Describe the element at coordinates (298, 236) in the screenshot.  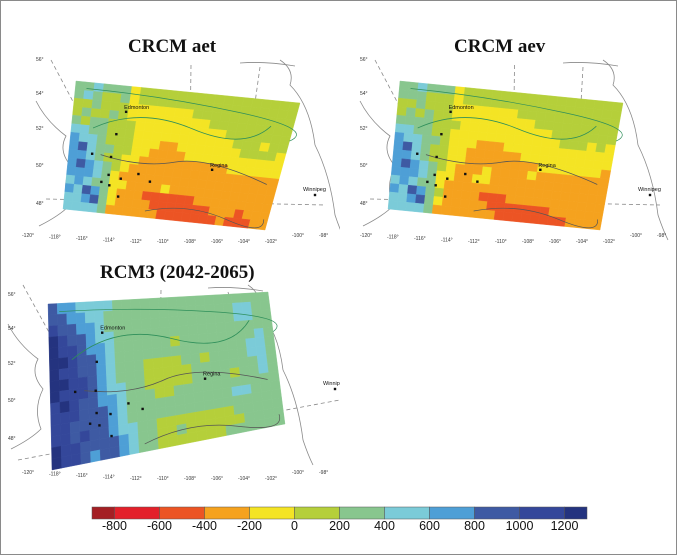
I see `lon-tick-label: -100°` at that location.